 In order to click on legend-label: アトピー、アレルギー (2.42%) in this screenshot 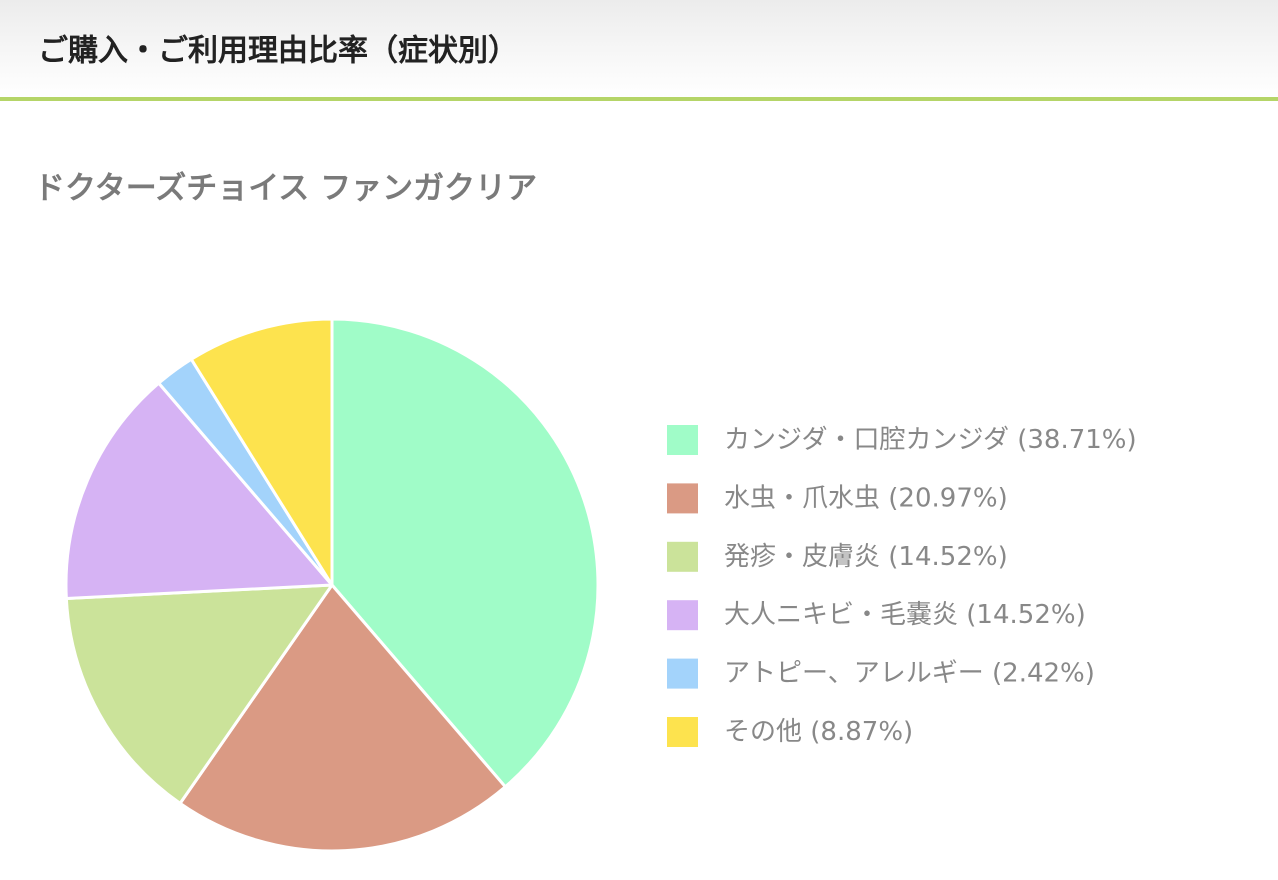, I will do `click(909, 673)`.